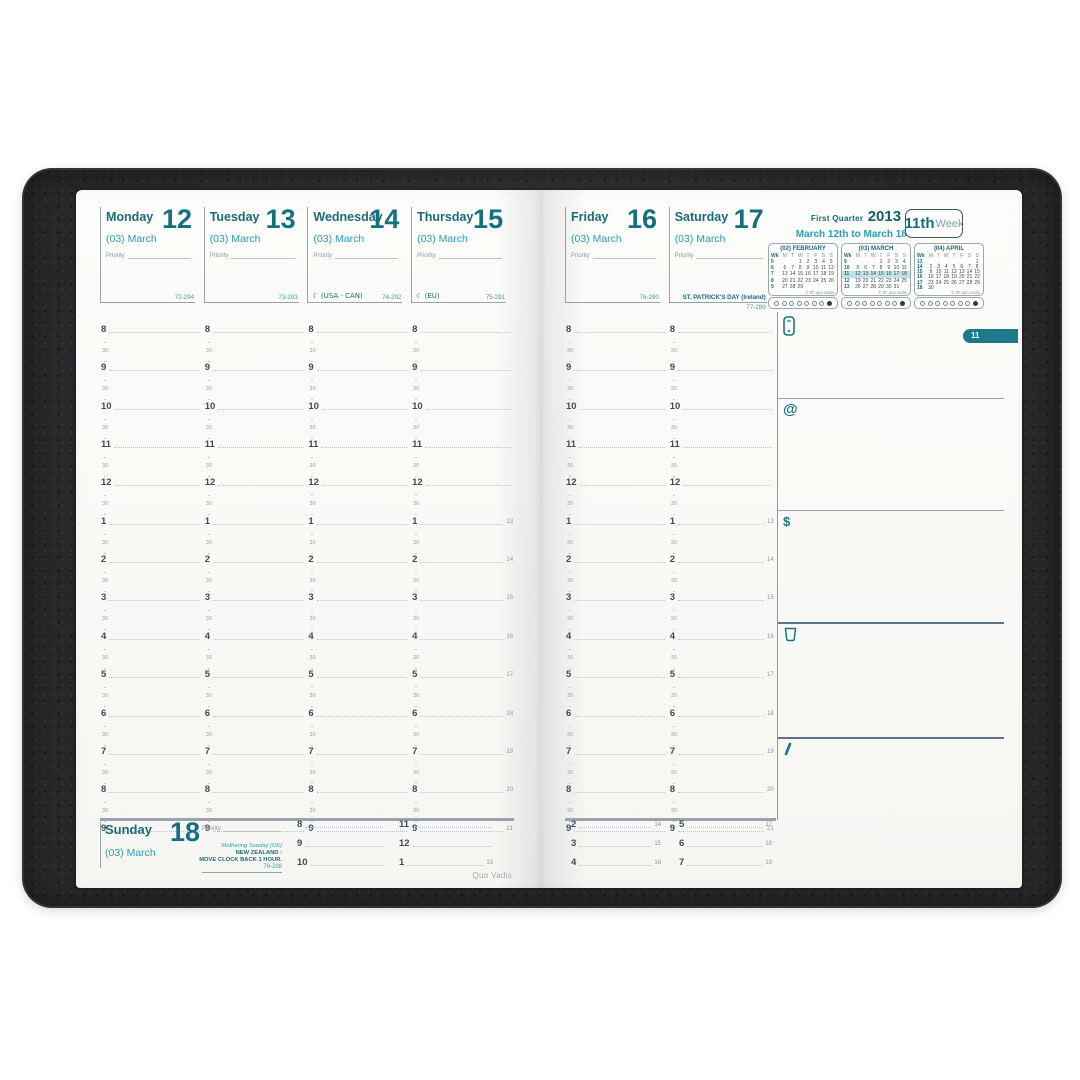 The height and width of the screenshot is (1080, 1080). What do you see at coordinates (151, 827) in the screenshot?
I see `hour-row: 9` at bounding box center [151, 827].